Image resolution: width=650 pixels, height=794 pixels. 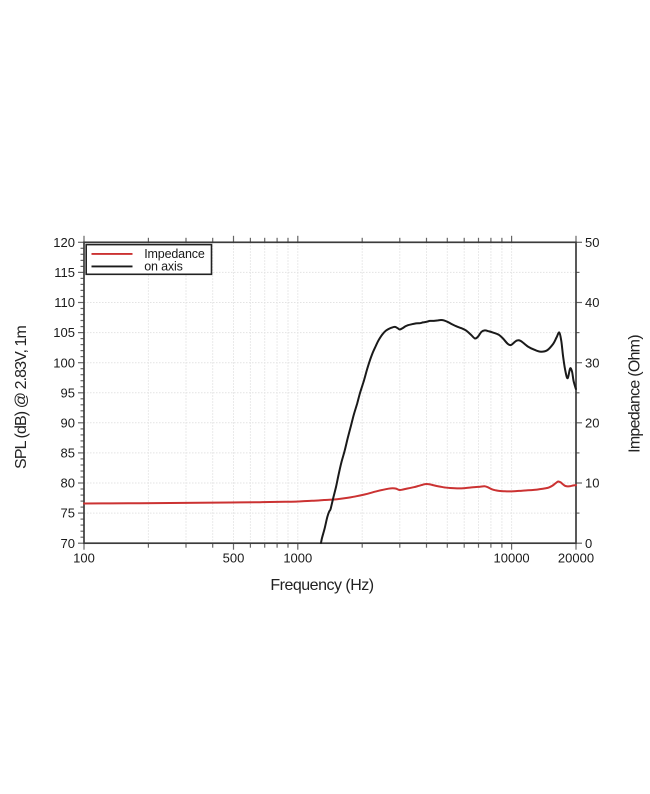 What do you see at coordinates (64, 242) in the screenshot?
I see `svg-text: 120` at bounding box center [64, 242].